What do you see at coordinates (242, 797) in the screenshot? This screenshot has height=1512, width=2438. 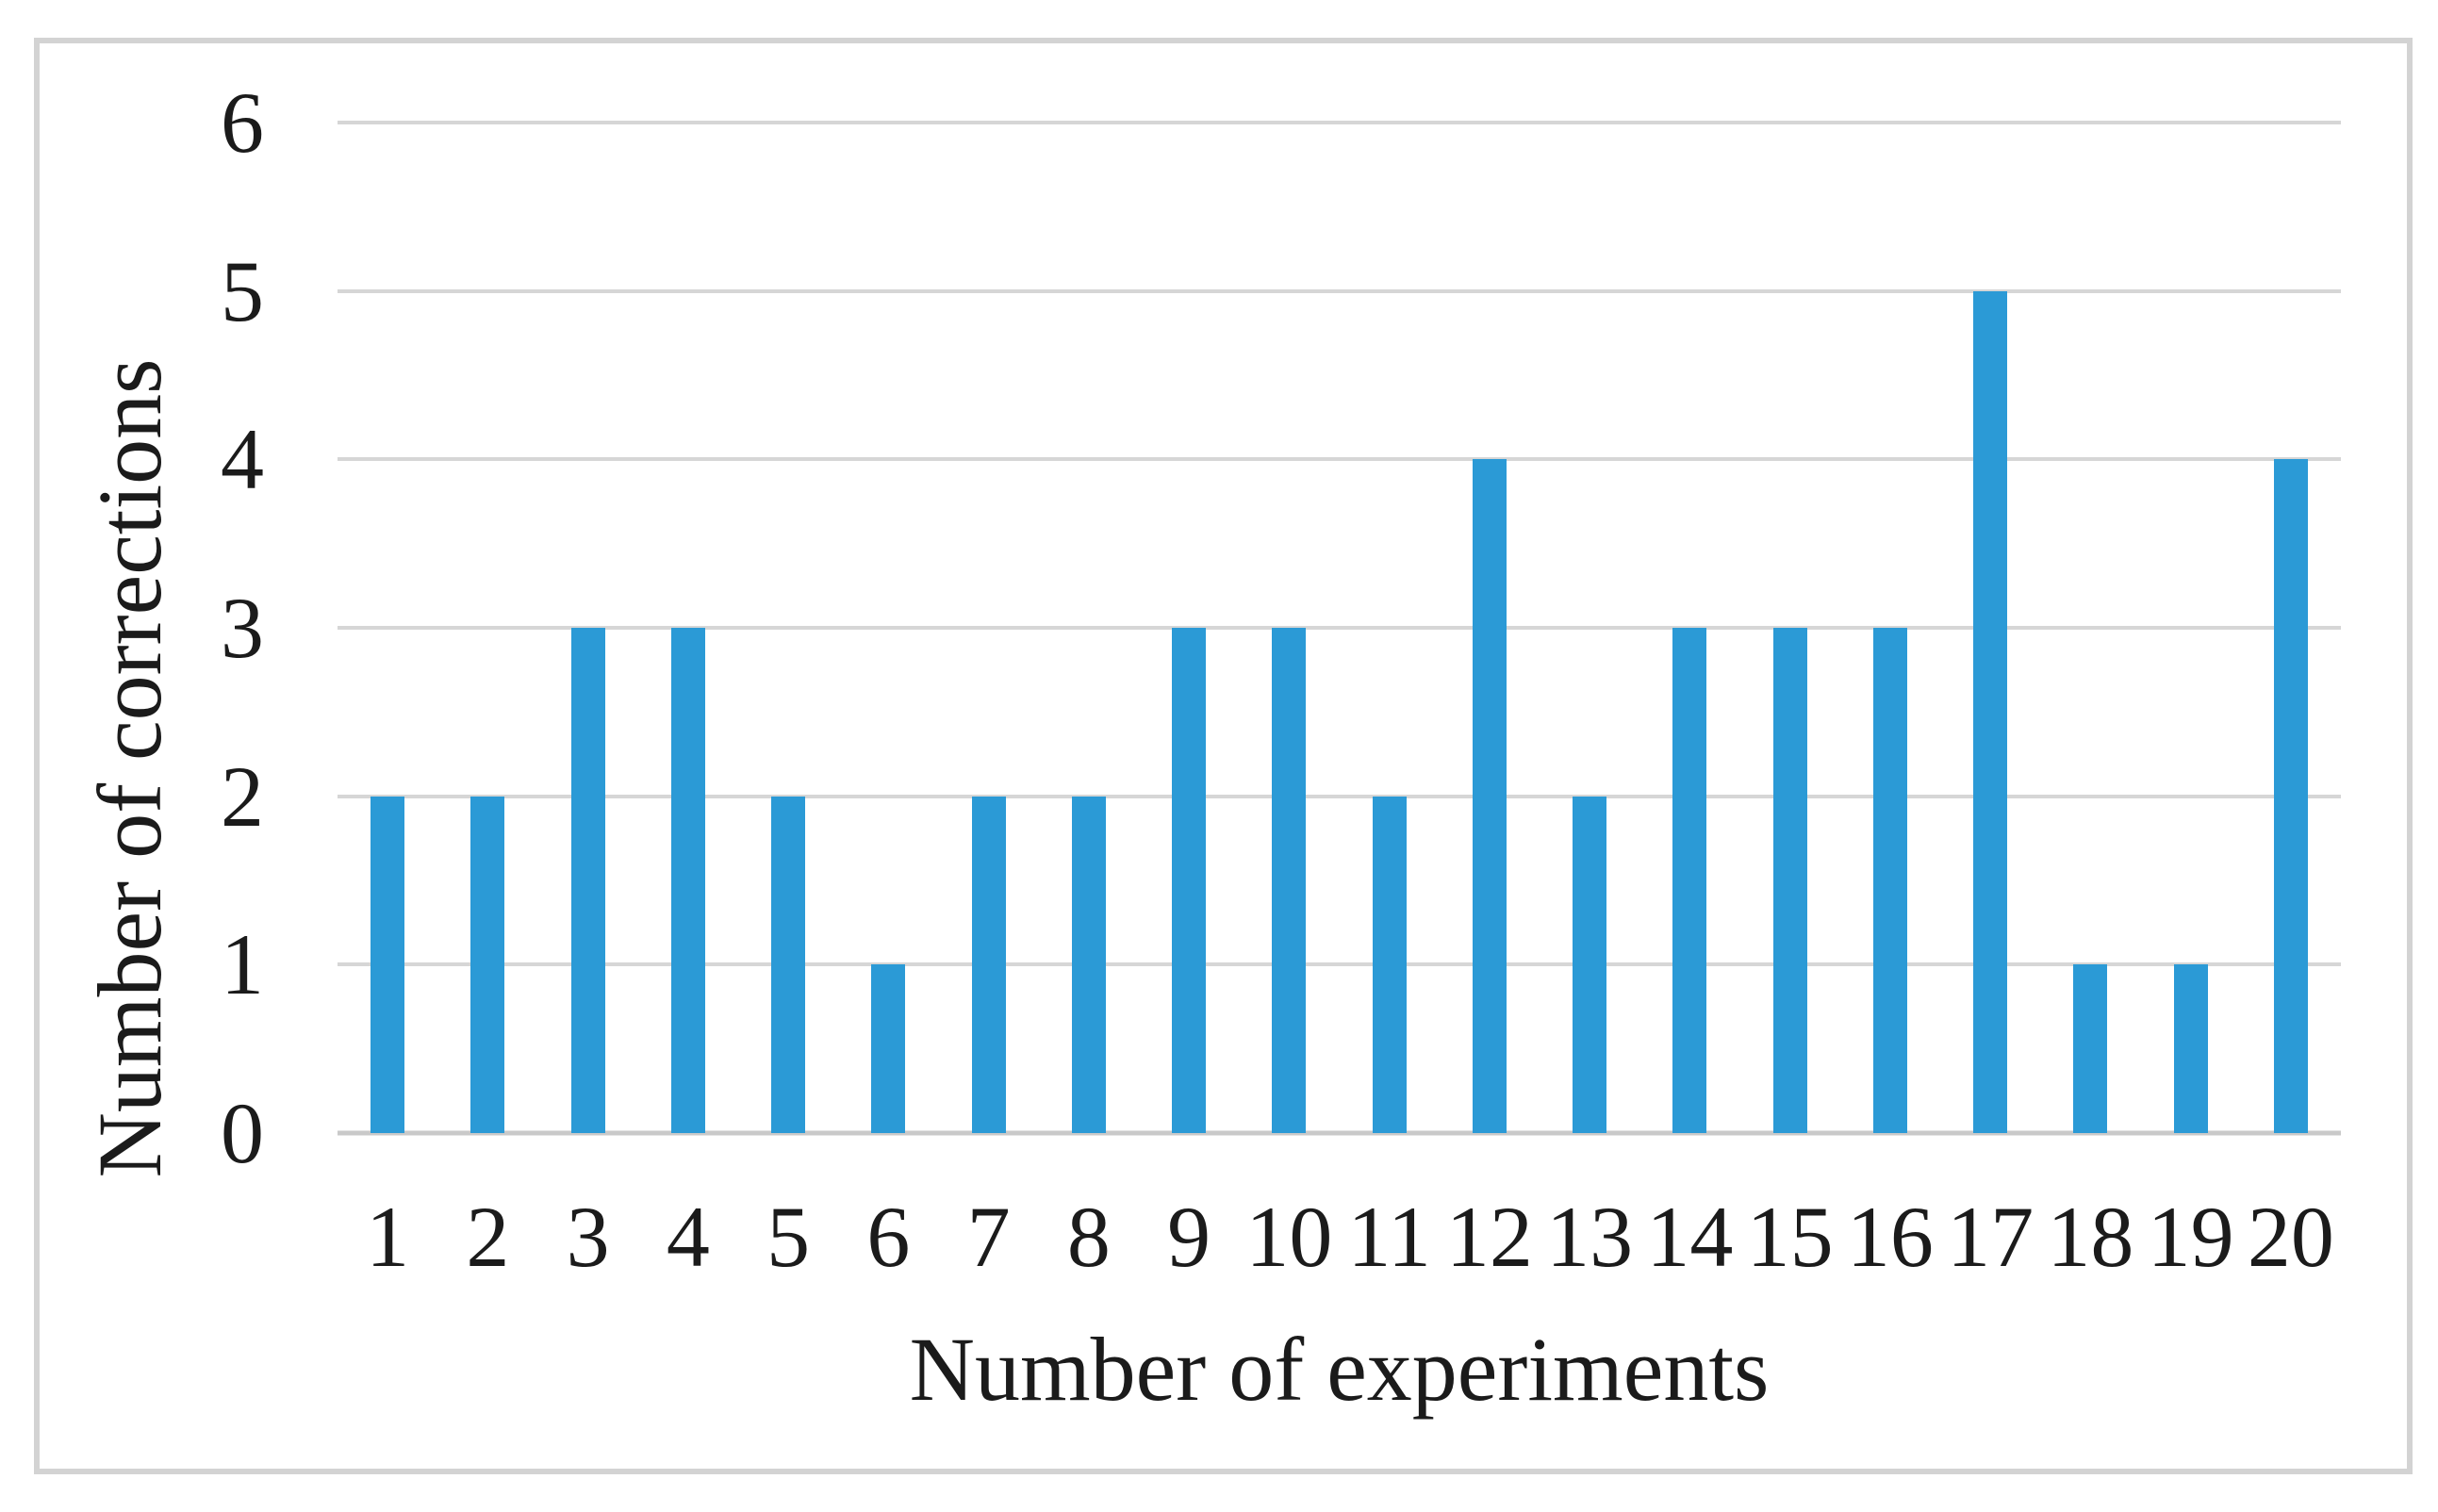 I see `y-tick-label-2: 2` at bounding box center [242, 797].